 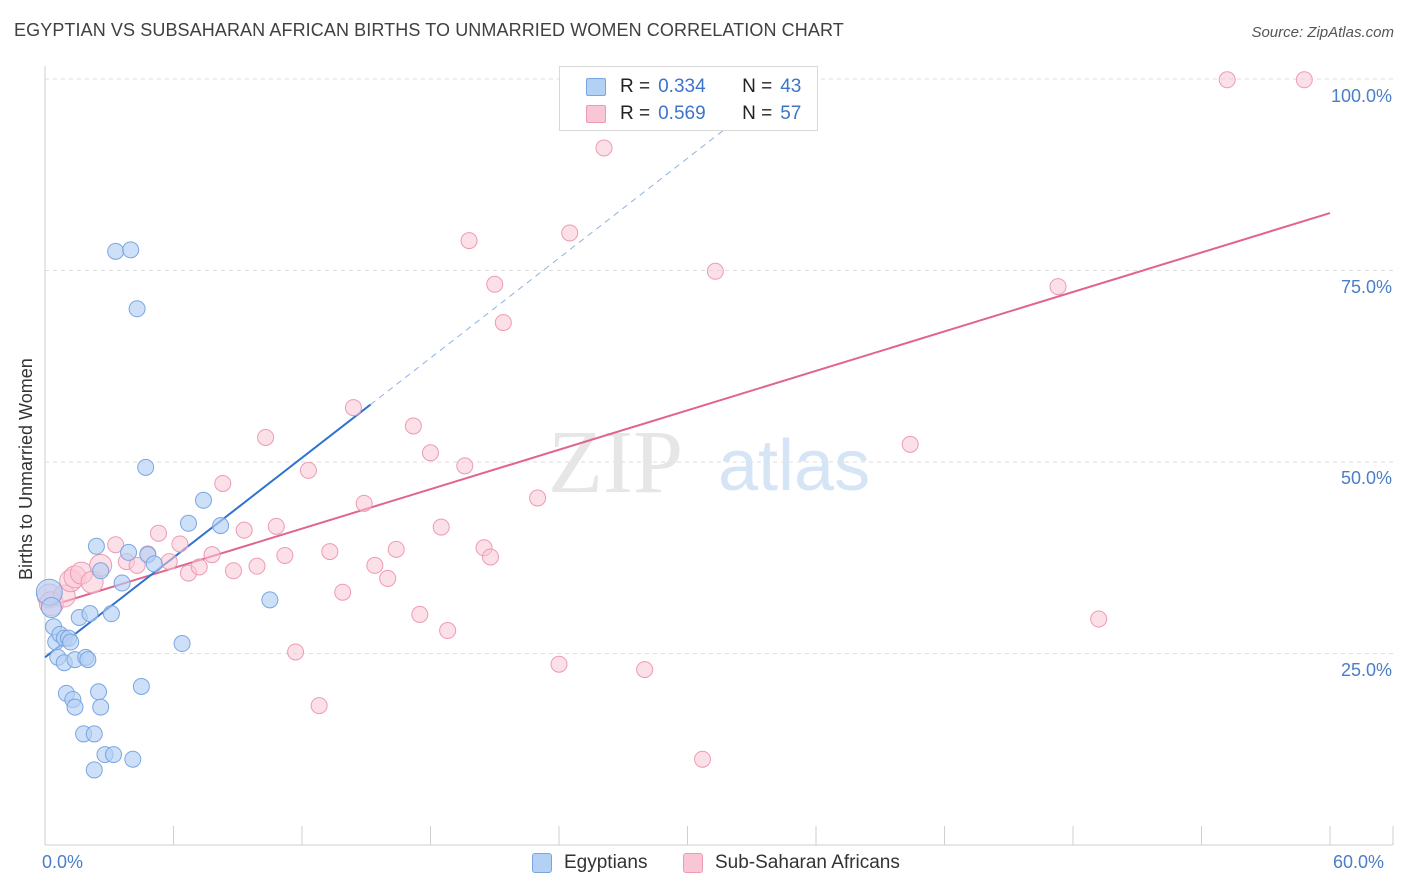 What do you see at coordinates (693, 863) in the screenshot?
I see `subsaharan-legend-swatch` at bounding box center [693, 863].